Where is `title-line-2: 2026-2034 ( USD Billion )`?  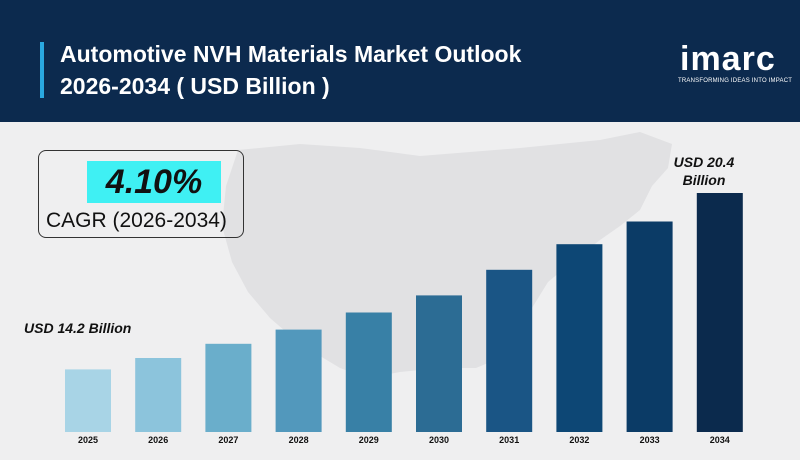 title-line-2: 2026-2034 ( USD Billion ) is located at coordinates (195, 86).